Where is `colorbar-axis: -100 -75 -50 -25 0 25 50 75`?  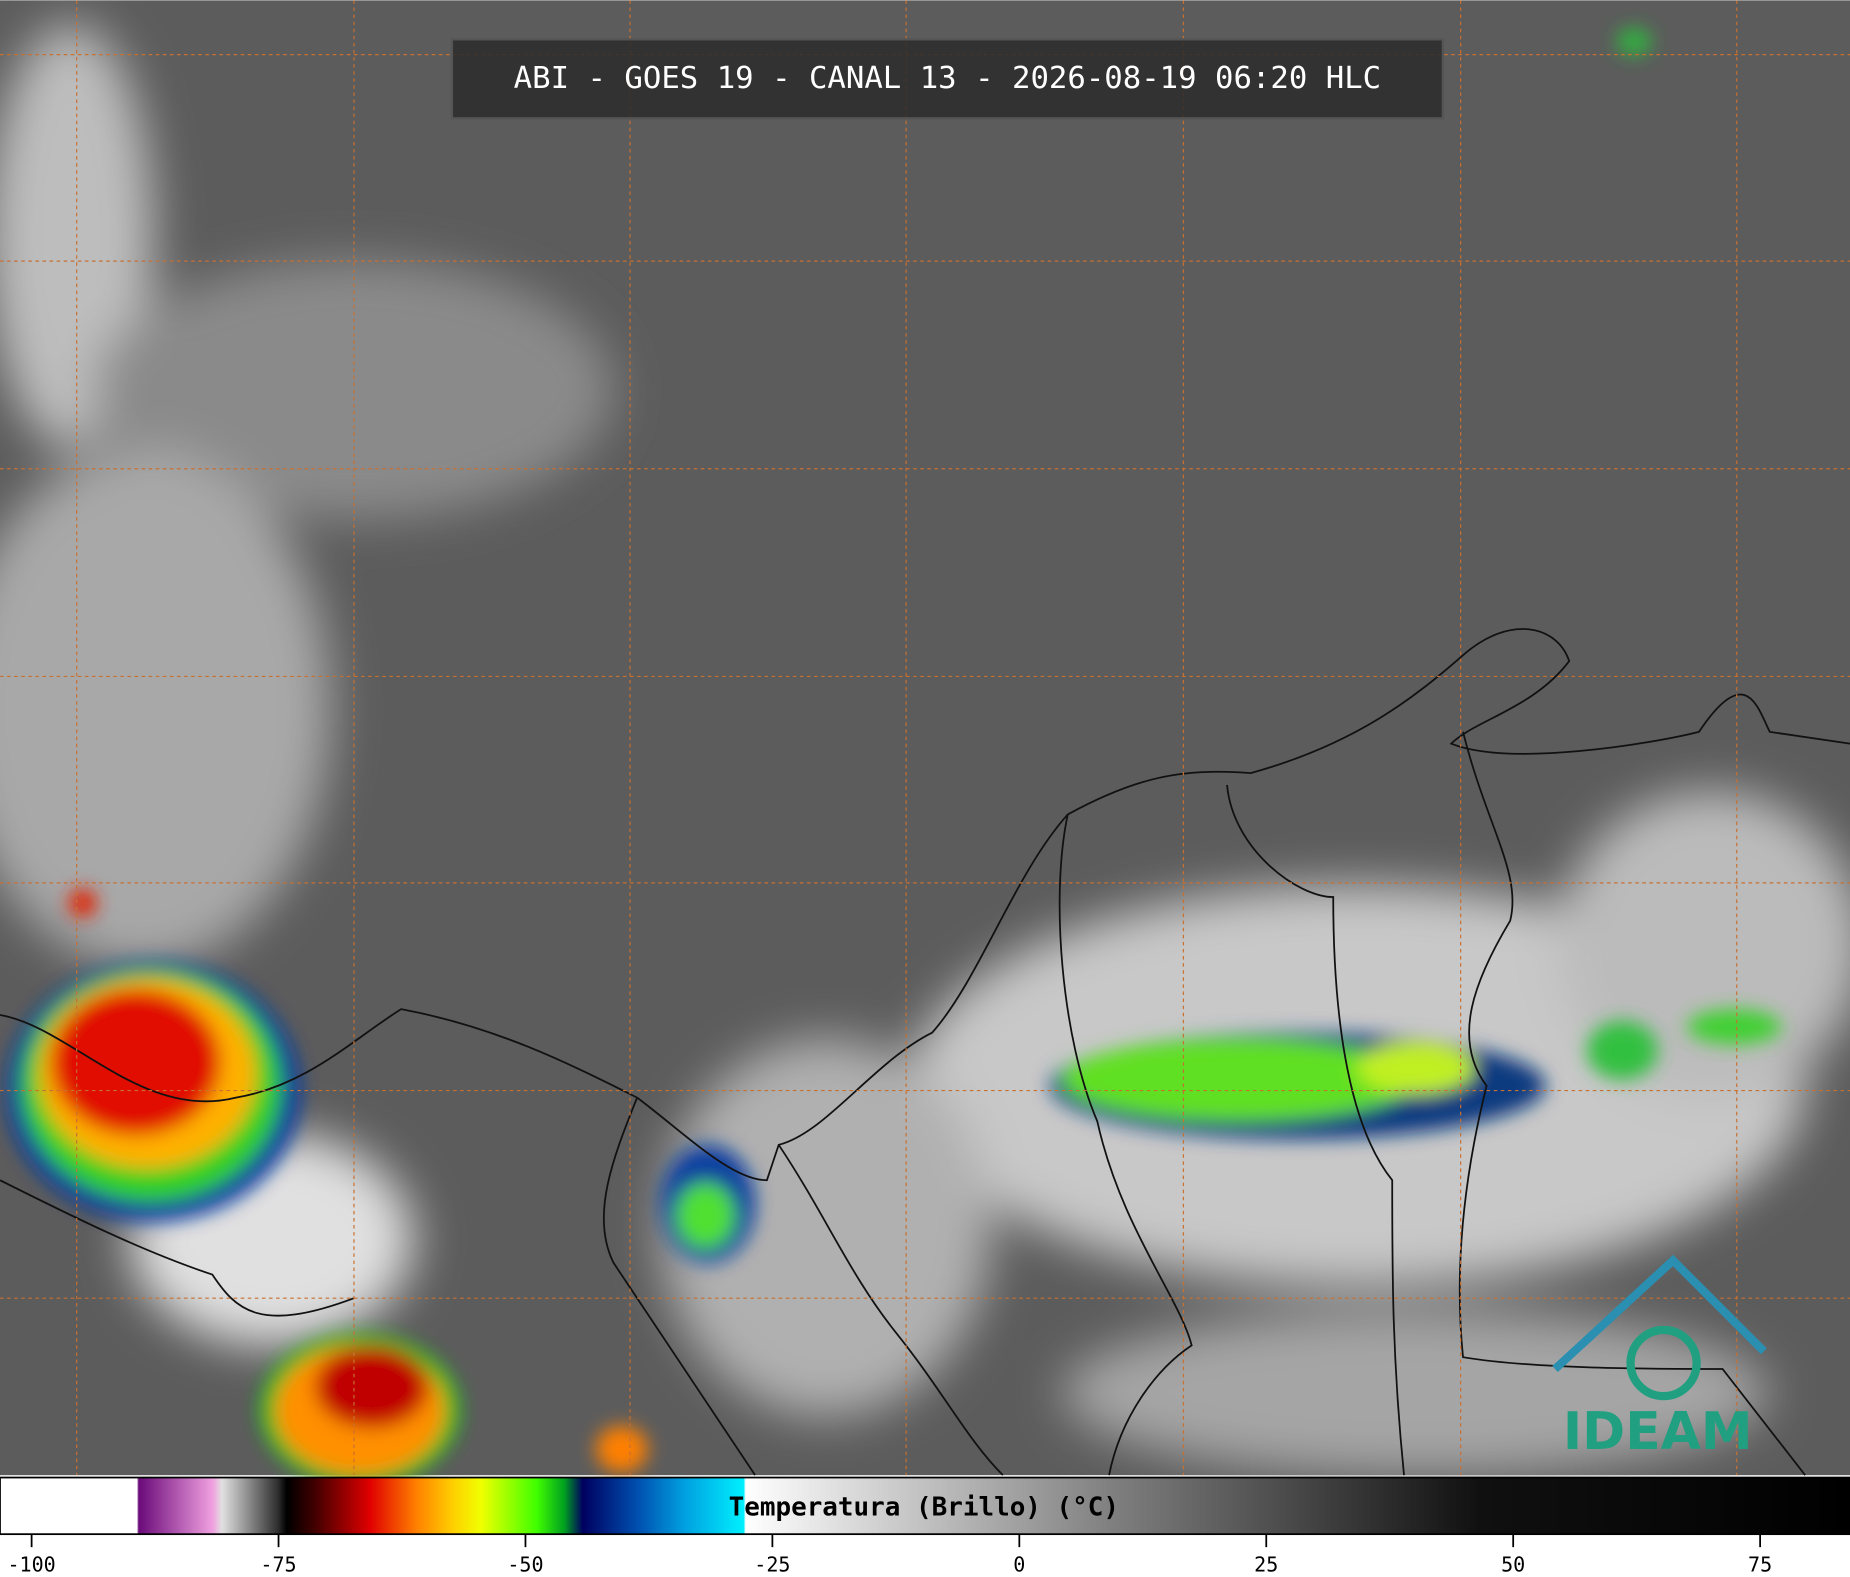
colorbar-axis: -100 -75 -50 -25 0 25 50 75 is located at coordinates (889, 1555).